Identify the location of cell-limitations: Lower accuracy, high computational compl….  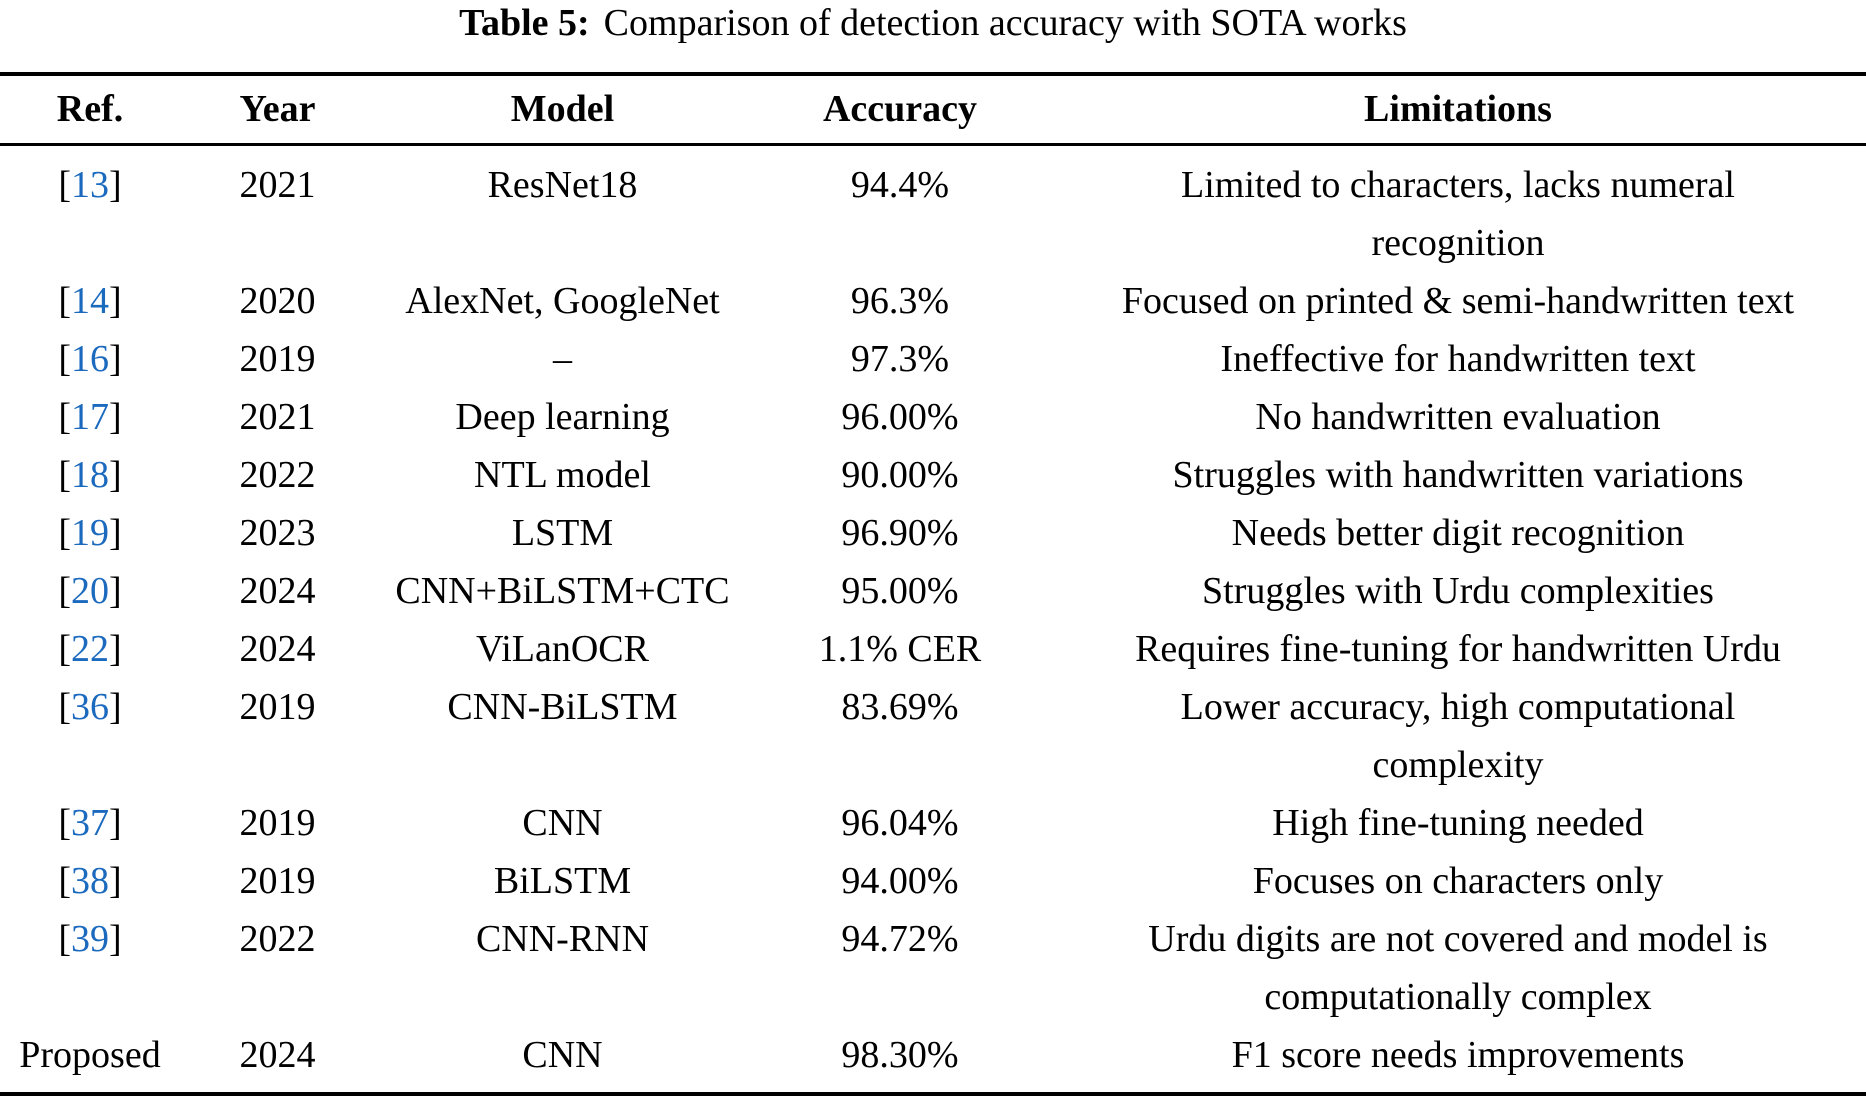
(1458, 735).